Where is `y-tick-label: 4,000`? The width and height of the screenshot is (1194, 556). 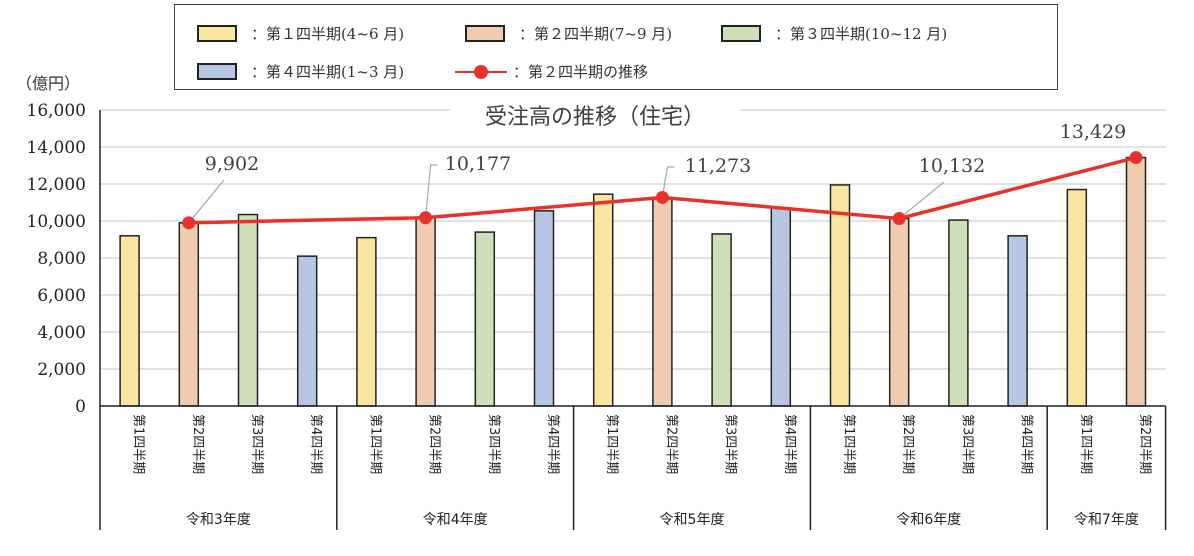
y-tick-label: 4,000 is located at coordinates (61, 333).